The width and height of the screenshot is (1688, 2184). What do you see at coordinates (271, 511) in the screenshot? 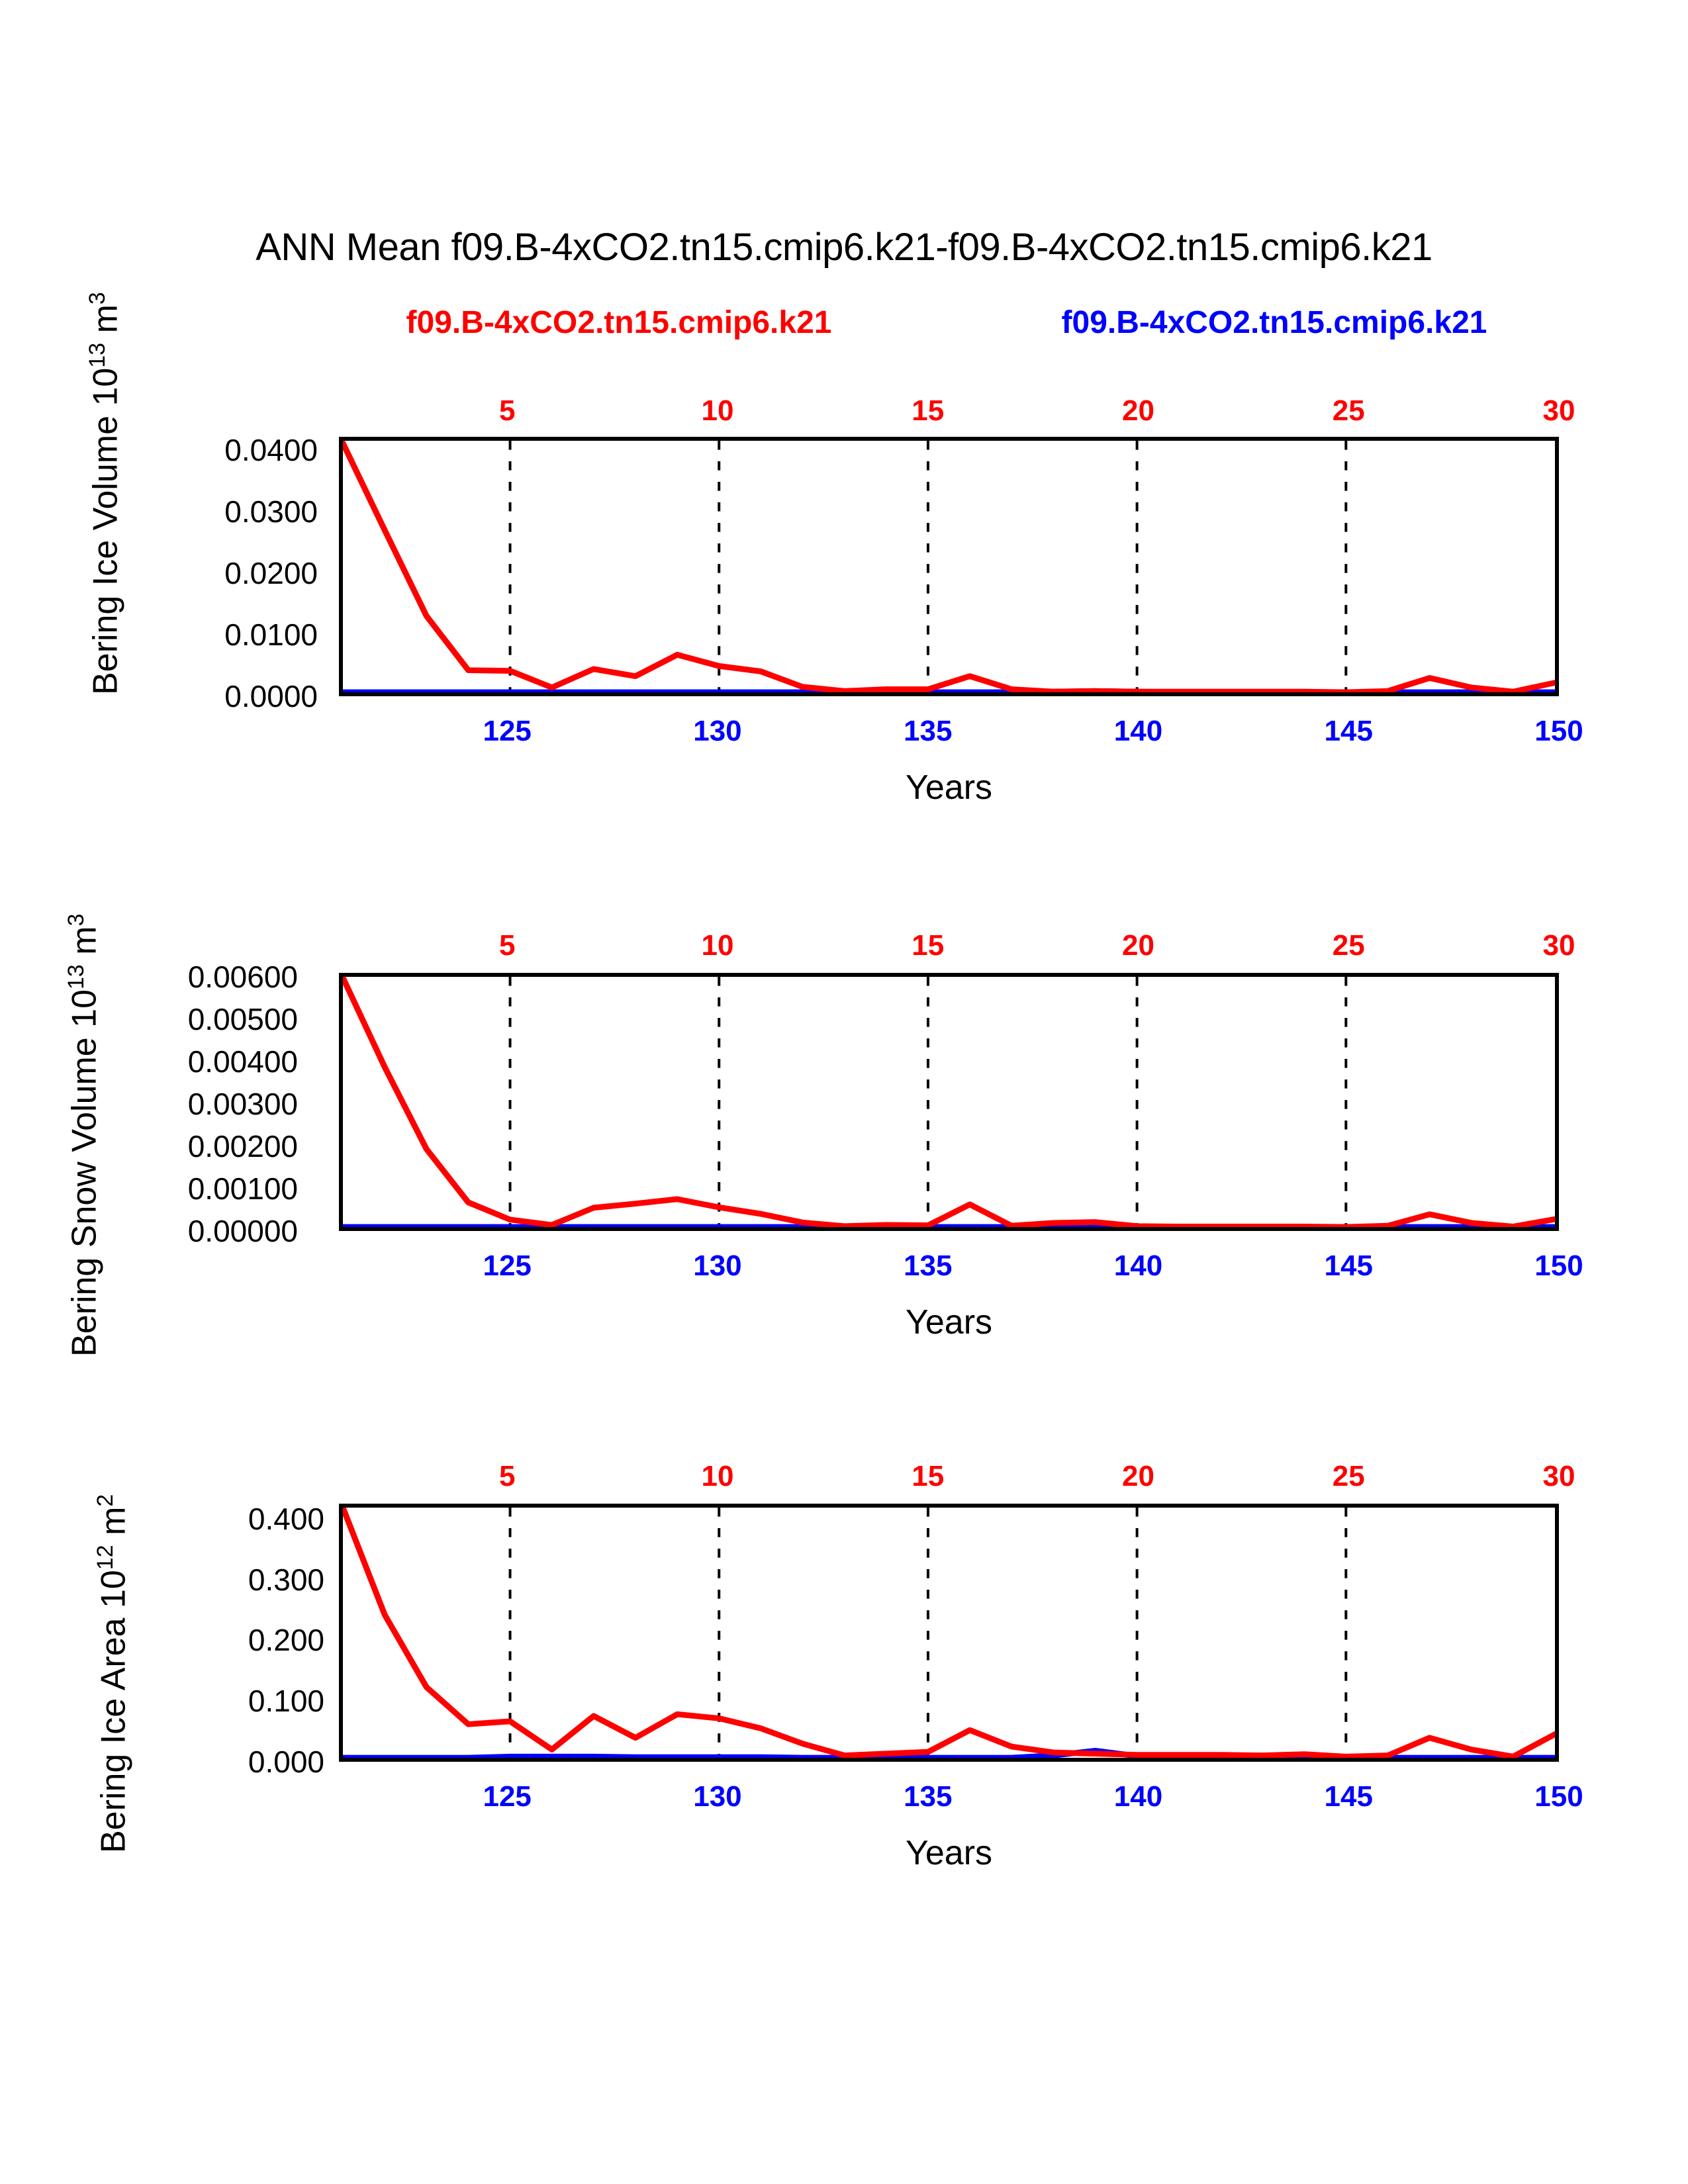
I see `y-axis-tick-label: 0.0300` at bounding box center [271, 511].